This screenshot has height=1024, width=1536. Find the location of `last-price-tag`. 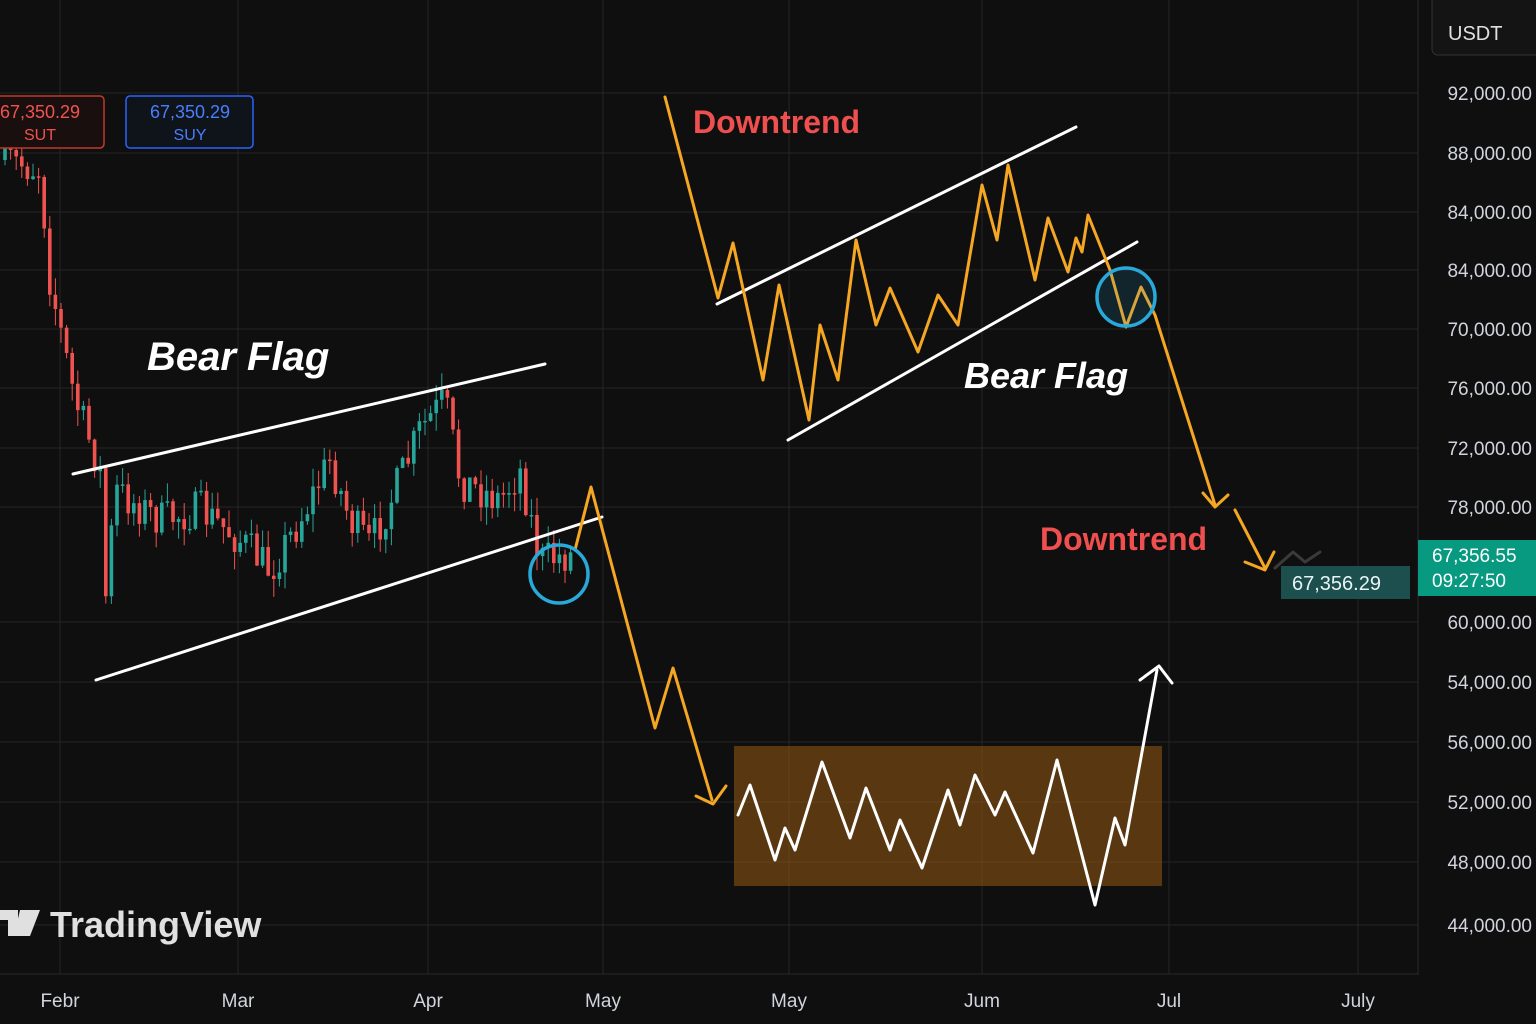

last-price-tag is located at coordinates (1477, 568).